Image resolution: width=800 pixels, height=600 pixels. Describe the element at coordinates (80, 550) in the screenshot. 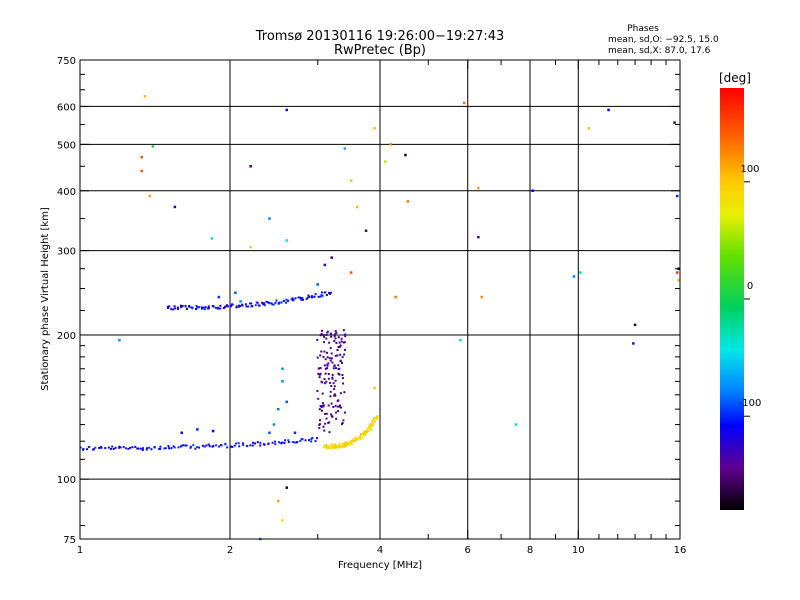

I see `x-tick-label: 1` at that location.